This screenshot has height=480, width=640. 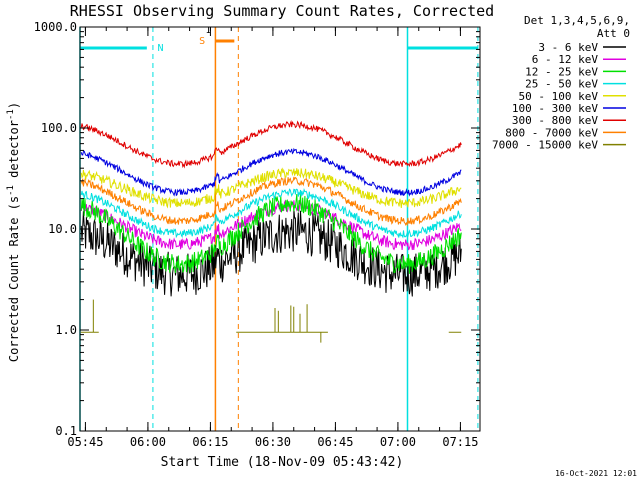 What do you see at coordinates (596, 473) in the screenshot?
I see `footer-date: 16-Oct-2021 12:01` at bounding box center [596, 473].